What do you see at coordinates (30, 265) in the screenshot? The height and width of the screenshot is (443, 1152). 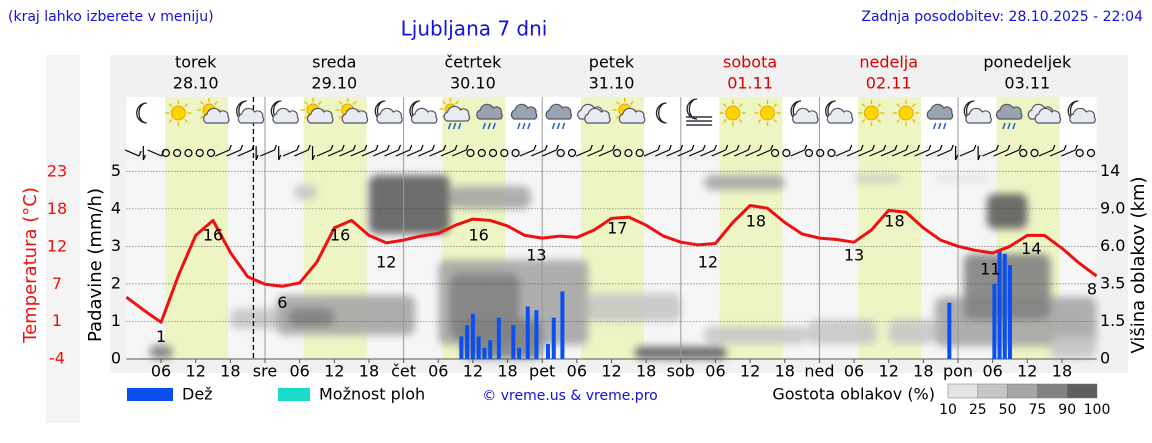 I see `temperature-axis-title: Temperatura (°C)` at bounding box center [30, 265].